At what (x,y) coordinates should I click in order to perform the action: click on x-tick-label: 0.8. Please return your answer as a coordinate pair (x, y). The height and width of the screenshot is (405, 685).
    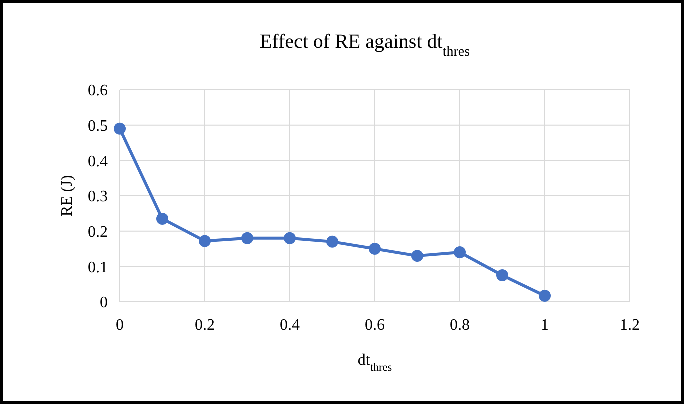
    Looking at the image, I should click on (460, 325).